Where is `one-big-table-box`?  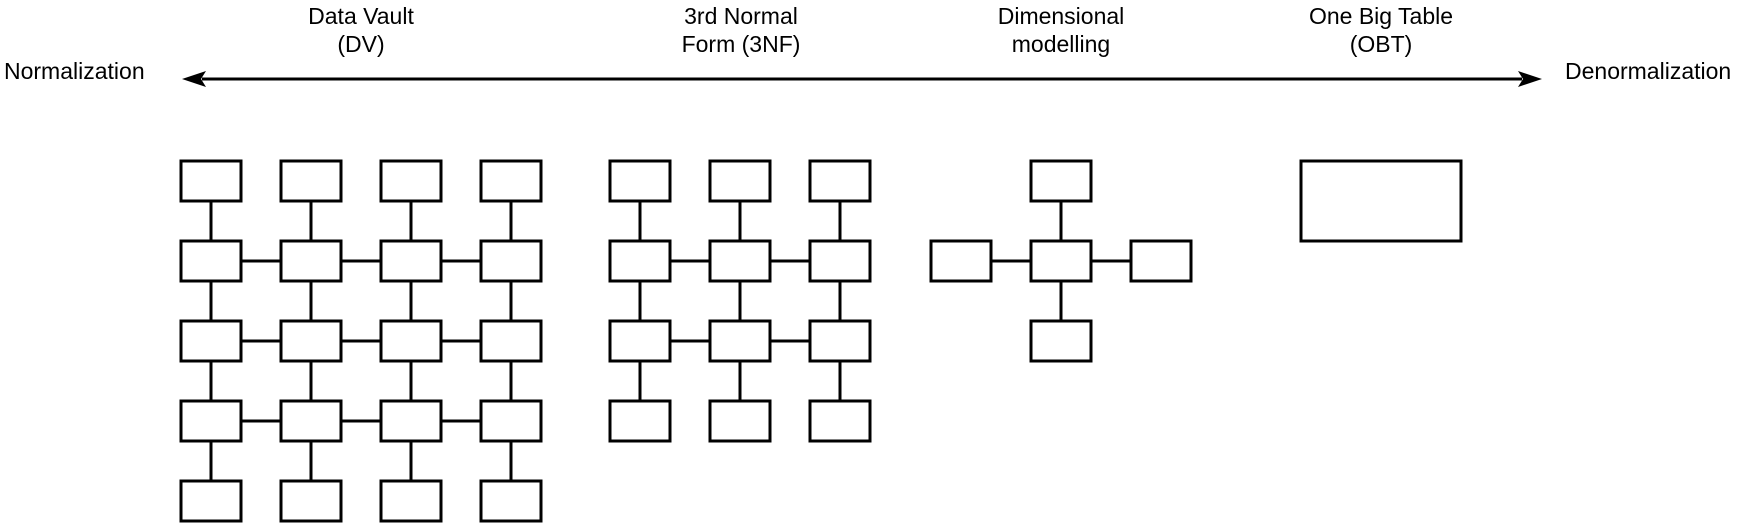 one-big-table-box is located at coordinates (1381, 201).